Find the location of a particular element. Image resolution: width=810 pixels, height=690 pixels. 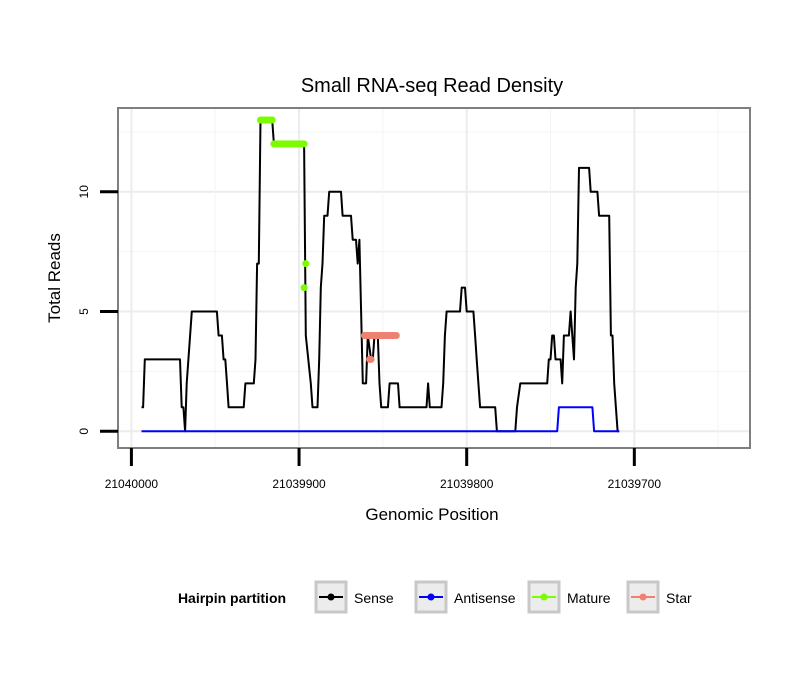

legend-item-sense: Sense is located at coordinates (354, 597).